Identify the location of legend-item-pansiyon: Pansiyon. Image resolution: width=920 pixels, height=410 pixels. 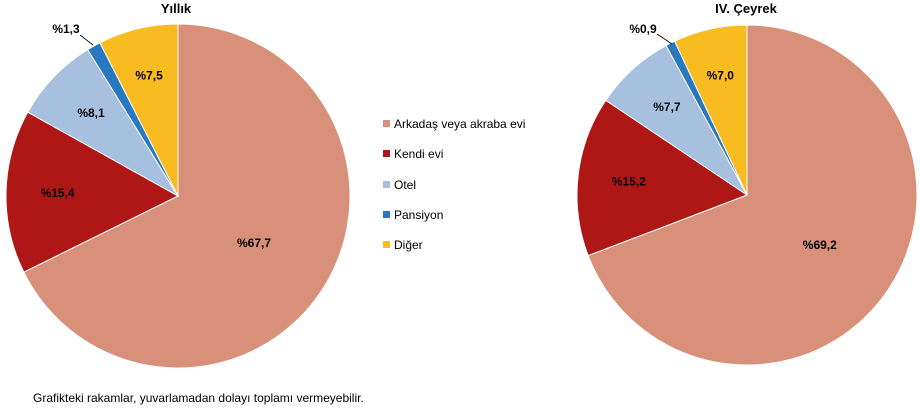
(413, 215).